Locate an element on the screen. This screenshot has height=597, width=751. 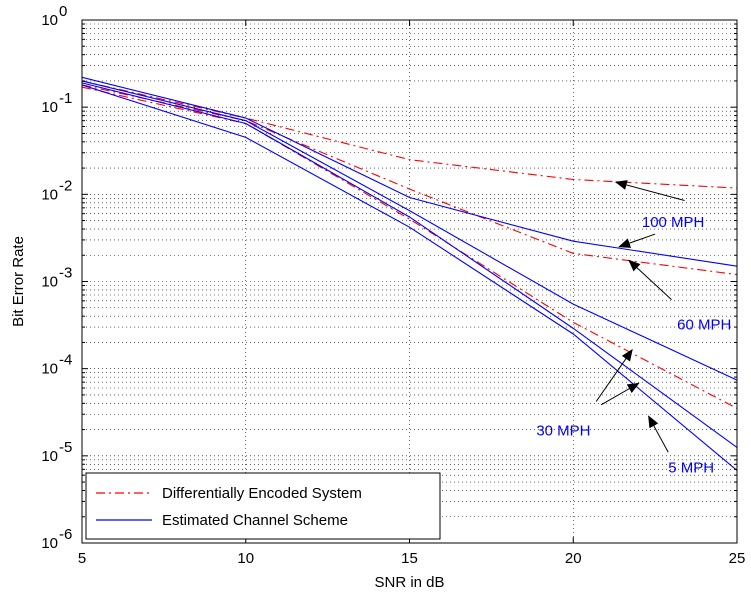
x-axis-title: SNR in dB is located at coordinates (409, 582).